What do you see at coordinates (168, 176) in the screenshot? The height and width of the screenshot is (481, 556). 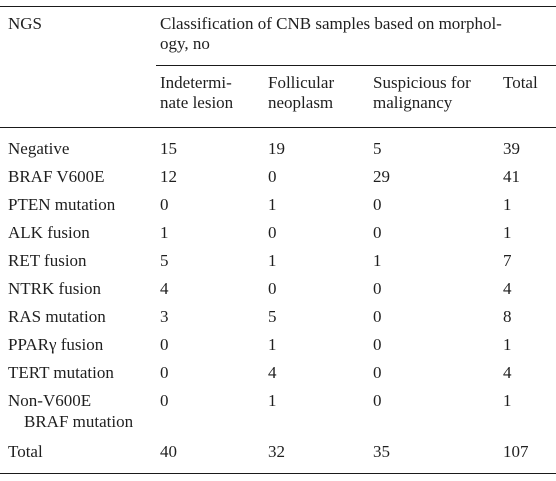 I see `row-value-indeterminate: 12` at bounding box center [168, 176].